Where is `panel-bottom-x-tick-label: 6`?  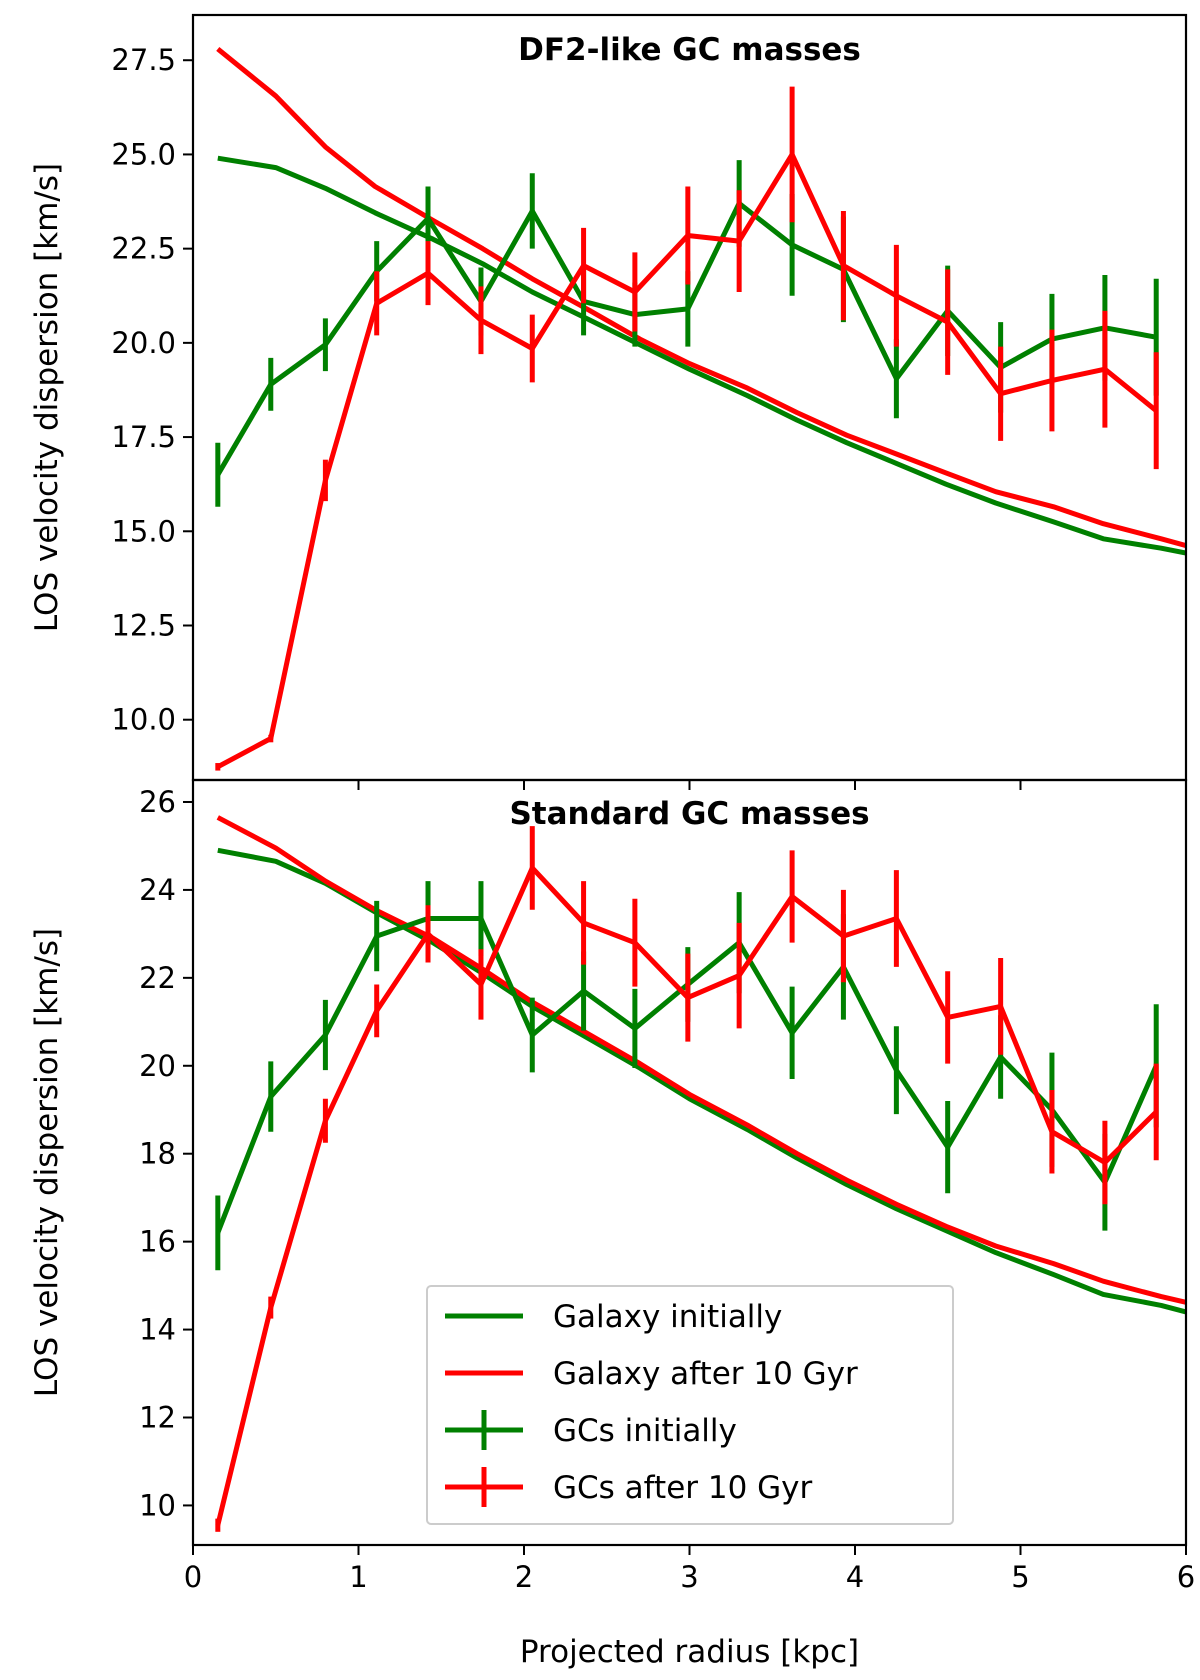
panel-bottom-x-tick-label: 6 is located at coordinates (1186, 1577).